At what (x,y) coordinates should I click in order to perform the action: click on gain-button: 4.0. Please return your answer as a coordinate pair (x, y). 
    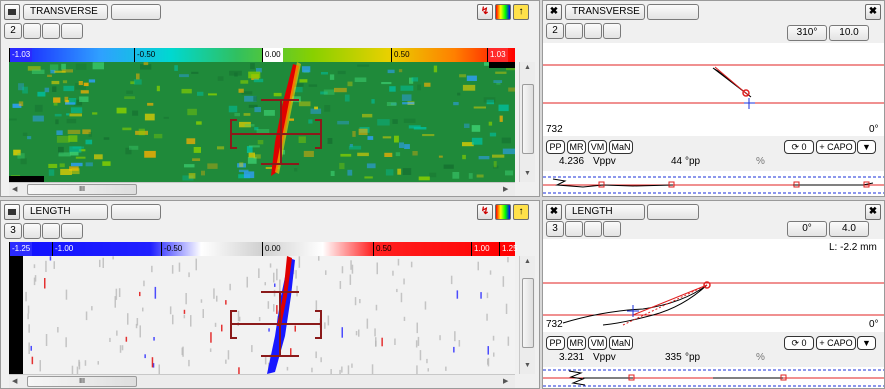
    Looking at the image, I should click on (849, 229).